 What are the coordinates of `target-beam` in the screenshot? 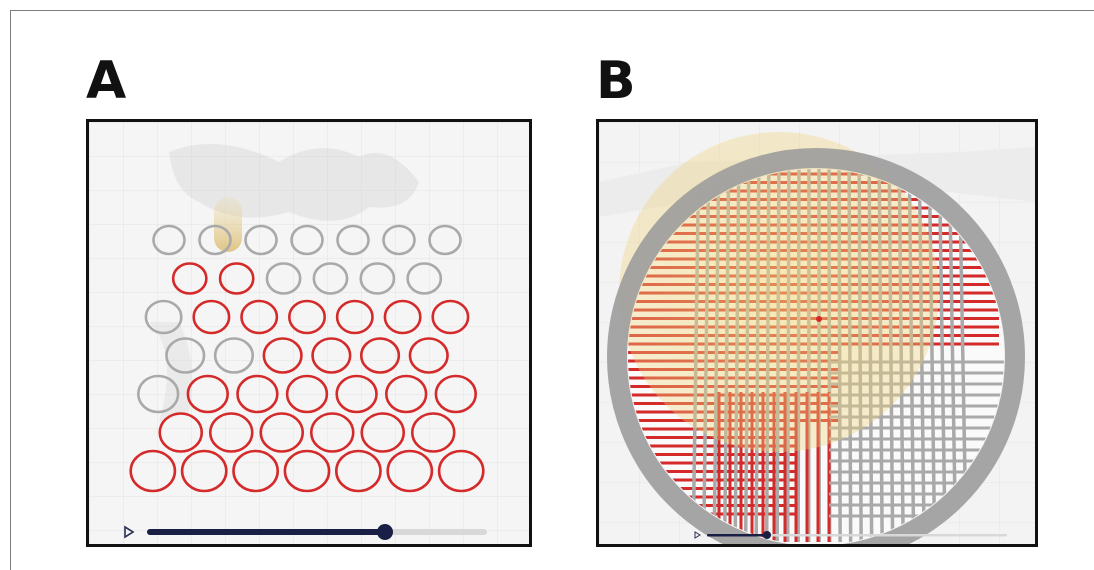 It's located at (228, 224).